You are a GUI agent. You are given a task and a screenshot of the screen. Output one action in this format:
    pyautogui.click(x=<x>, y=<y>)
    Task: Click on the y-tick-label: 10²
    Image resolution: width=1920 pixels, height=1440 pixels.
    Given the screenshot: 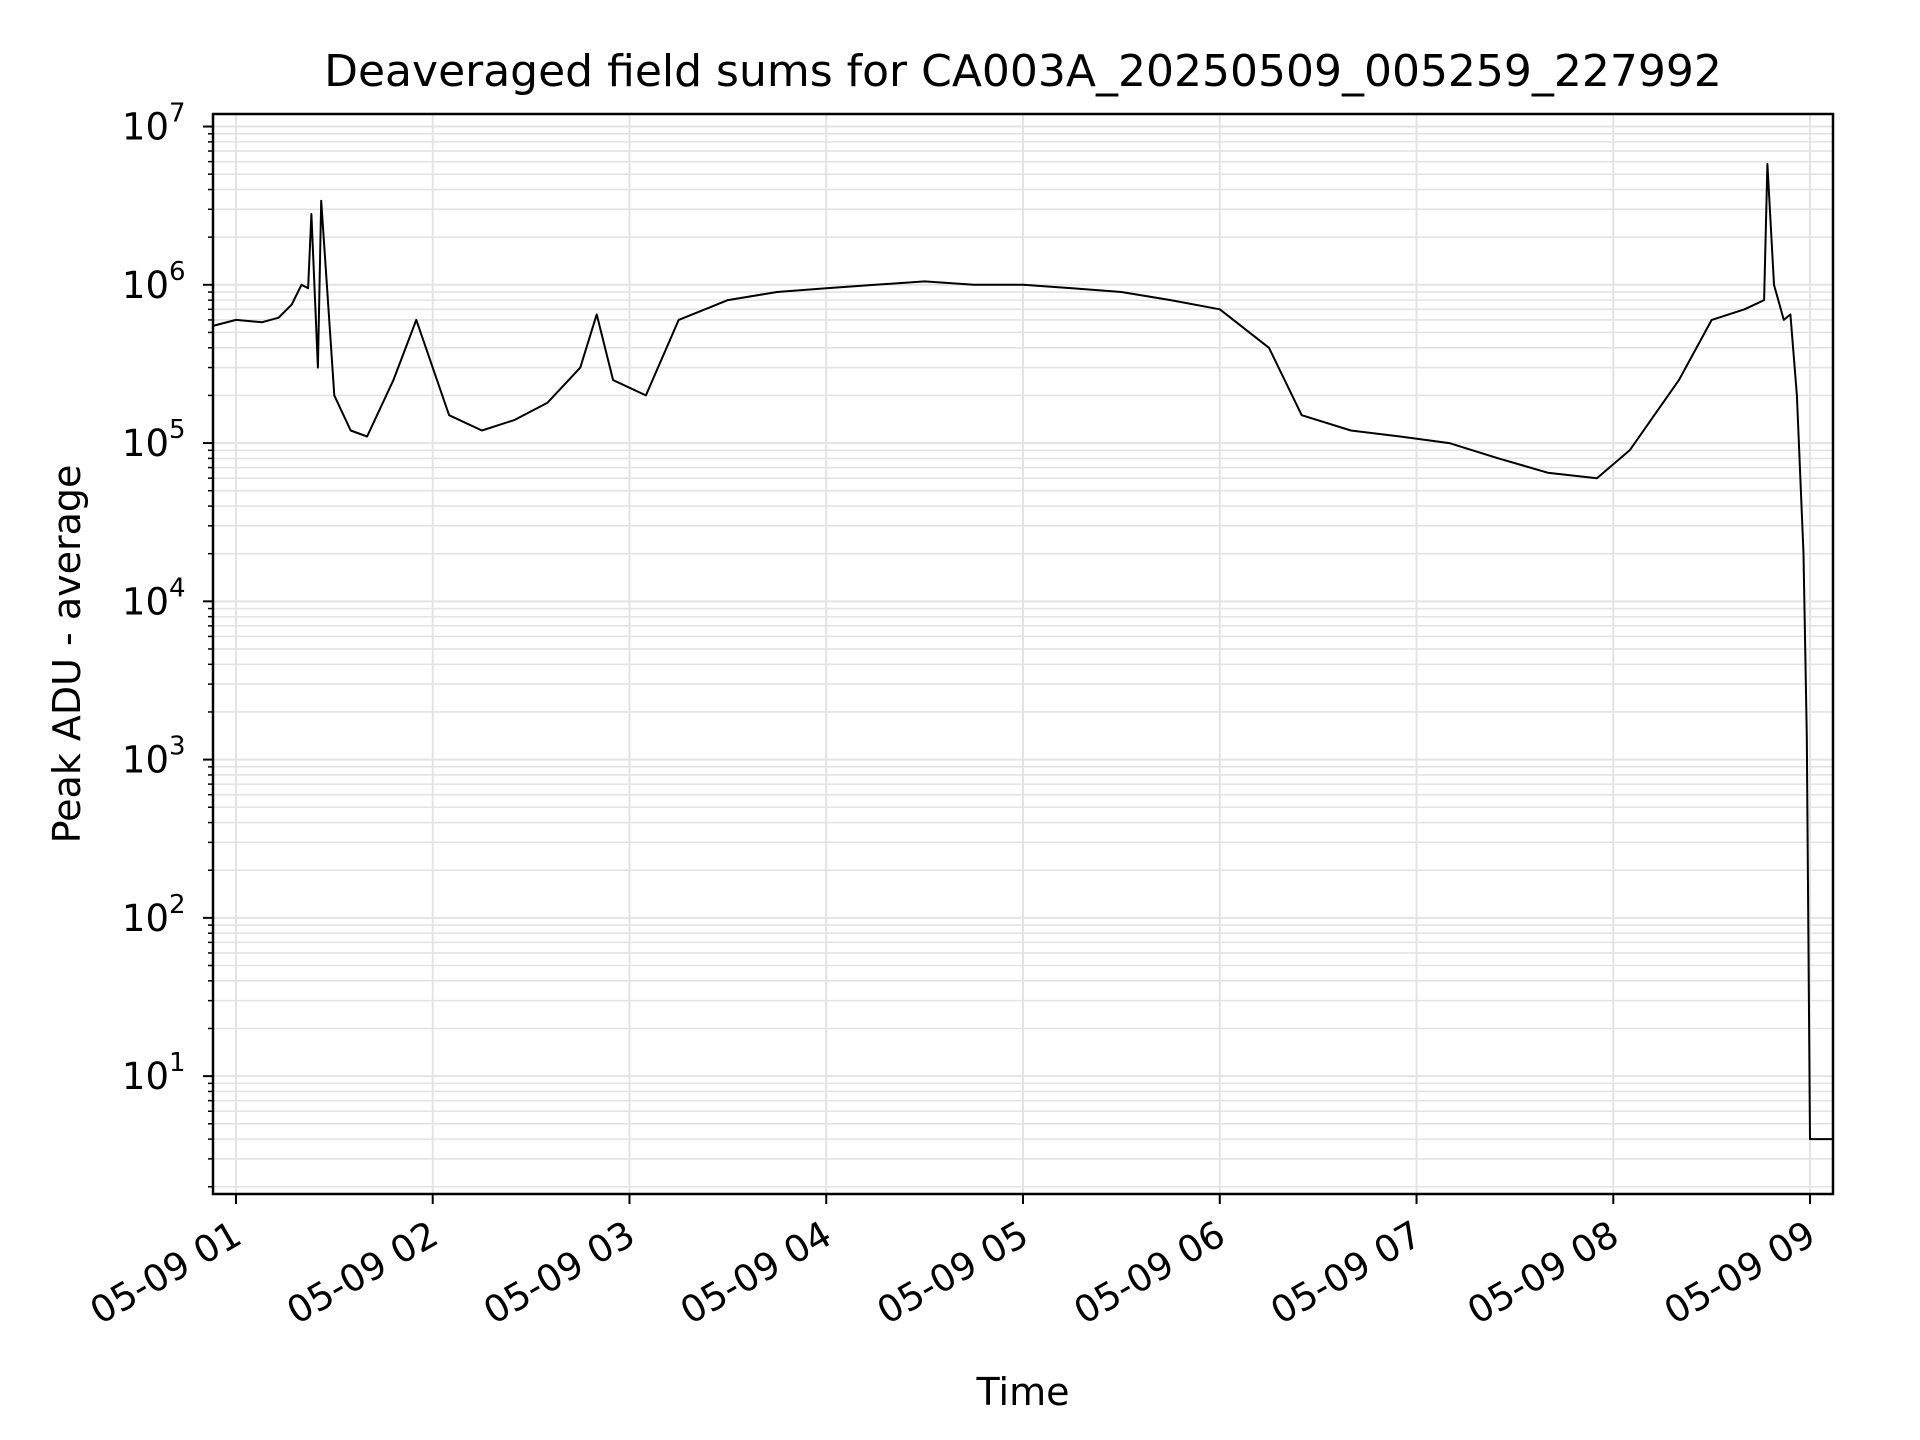 What is the action you would take?
    pyautogui.click(x=154, y=915)
    